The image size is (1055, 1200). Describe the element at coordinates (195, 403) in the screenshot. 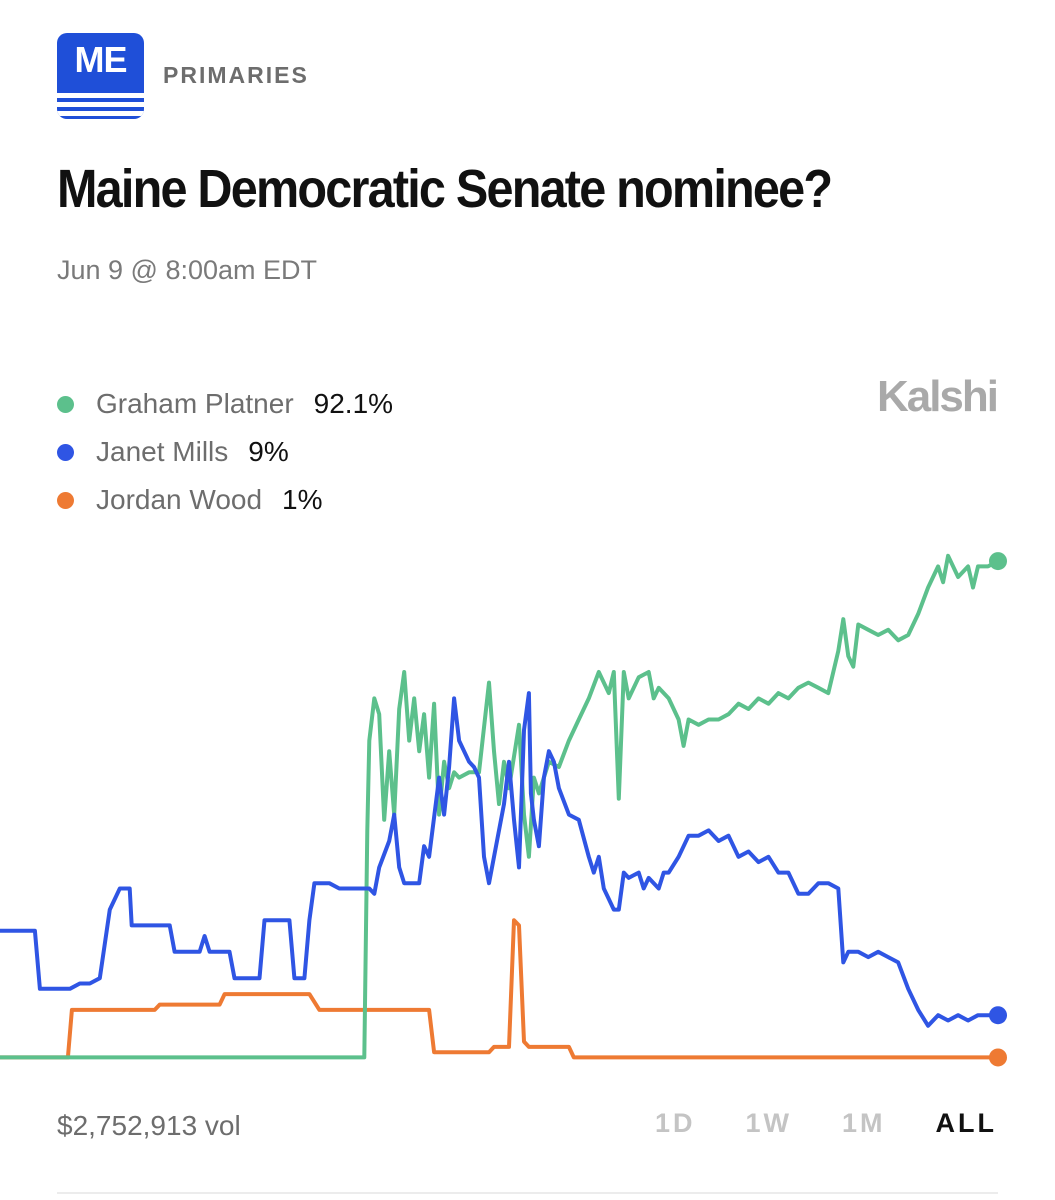

I see `legend-name: Graham Platner` at that location.